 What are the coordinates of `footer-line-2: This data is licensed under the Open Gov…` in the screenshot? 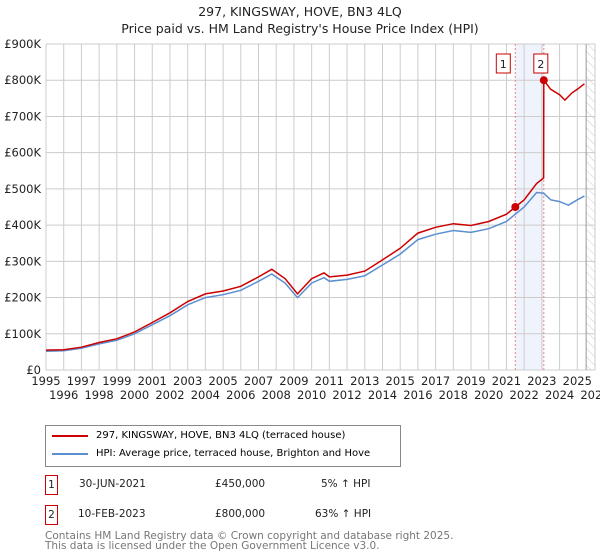 It's located at (212, 546).